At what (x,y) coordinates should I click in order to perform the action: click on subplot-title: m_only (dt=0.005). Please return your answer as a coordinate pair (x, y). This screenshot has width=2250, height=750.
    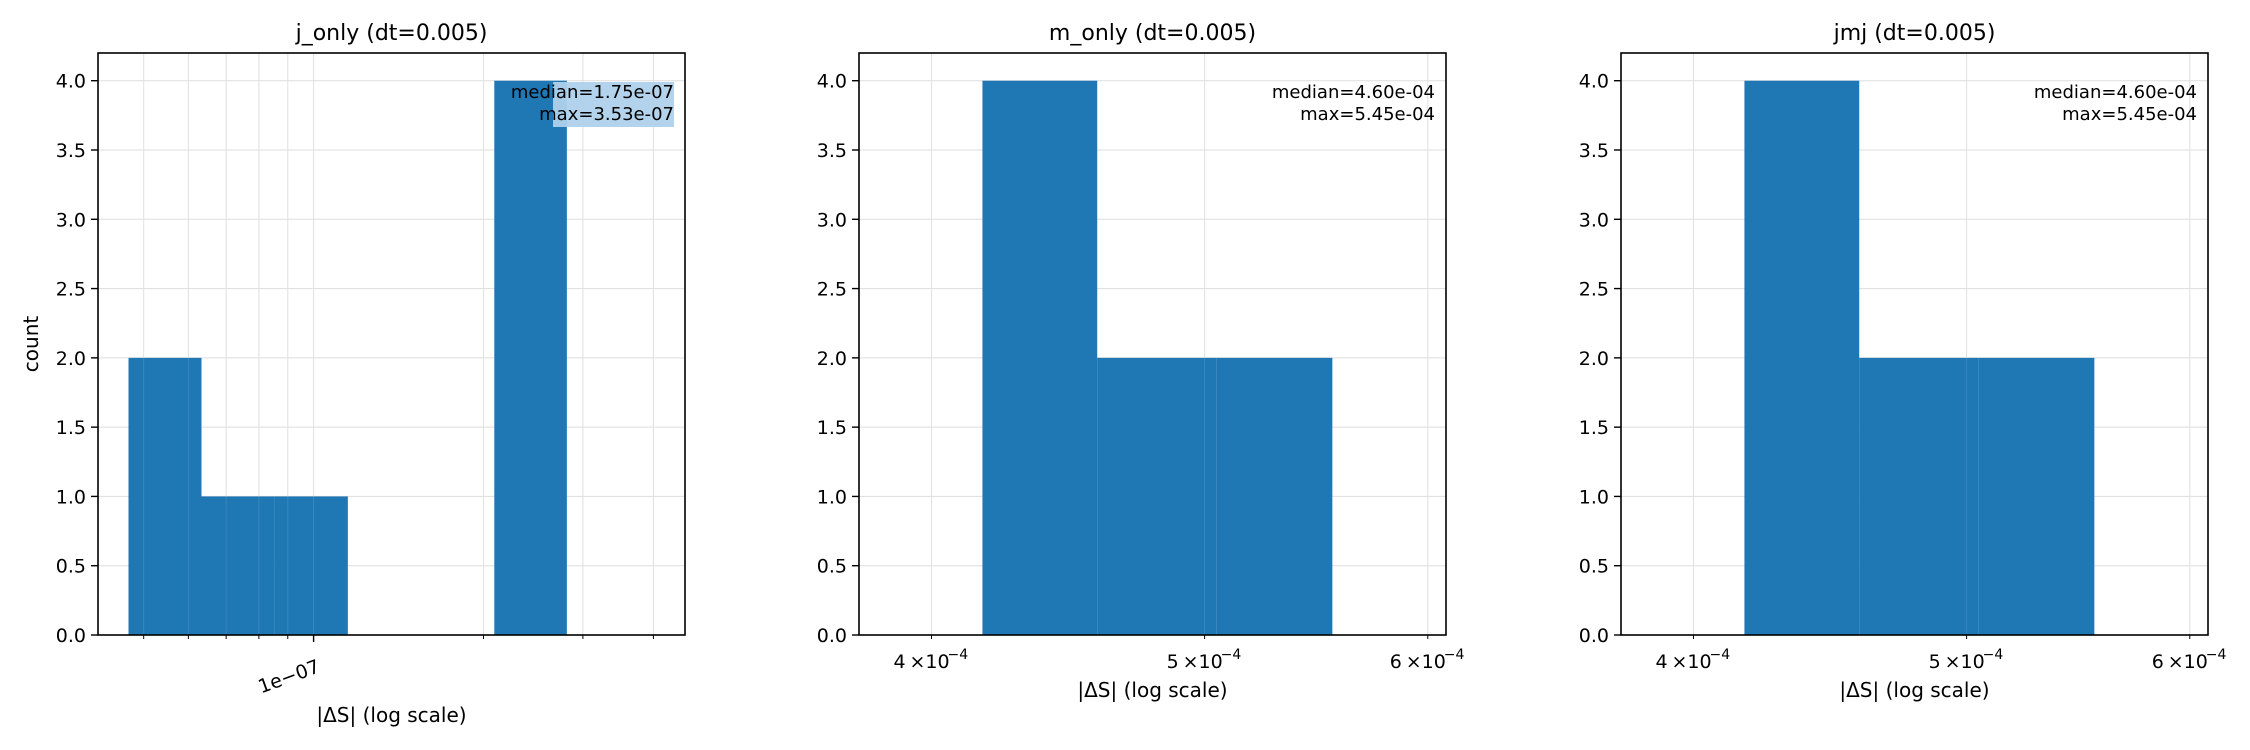
    Looking at the image, I should click on (1152, 33).